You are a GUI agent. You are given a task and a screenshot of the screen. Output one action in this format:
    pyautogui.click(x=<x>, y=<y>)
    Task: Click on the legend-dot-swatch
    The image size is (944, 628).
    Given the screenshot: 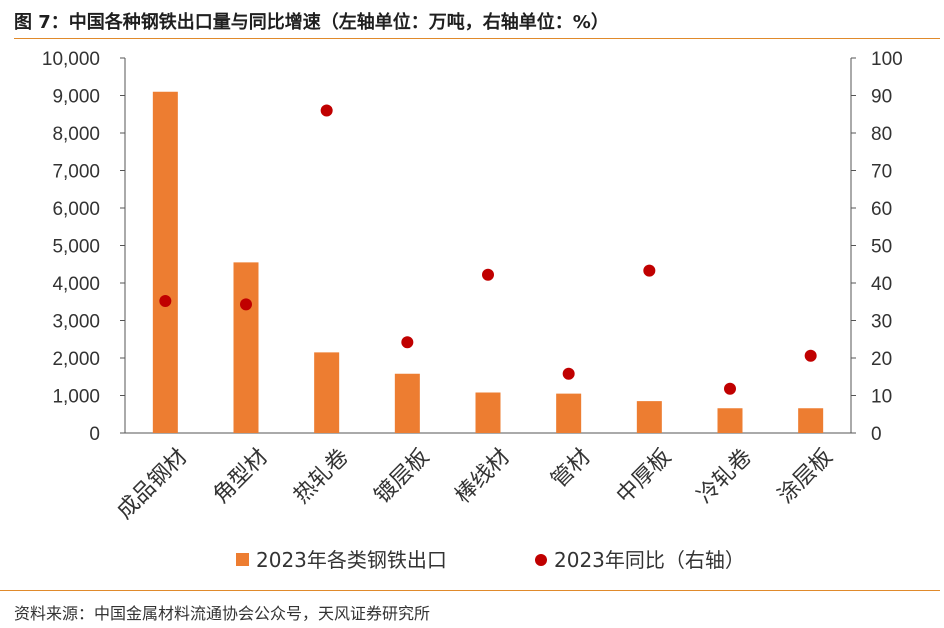 What is the action you would take?
    pyautogui.click(x=541, y=560)
    